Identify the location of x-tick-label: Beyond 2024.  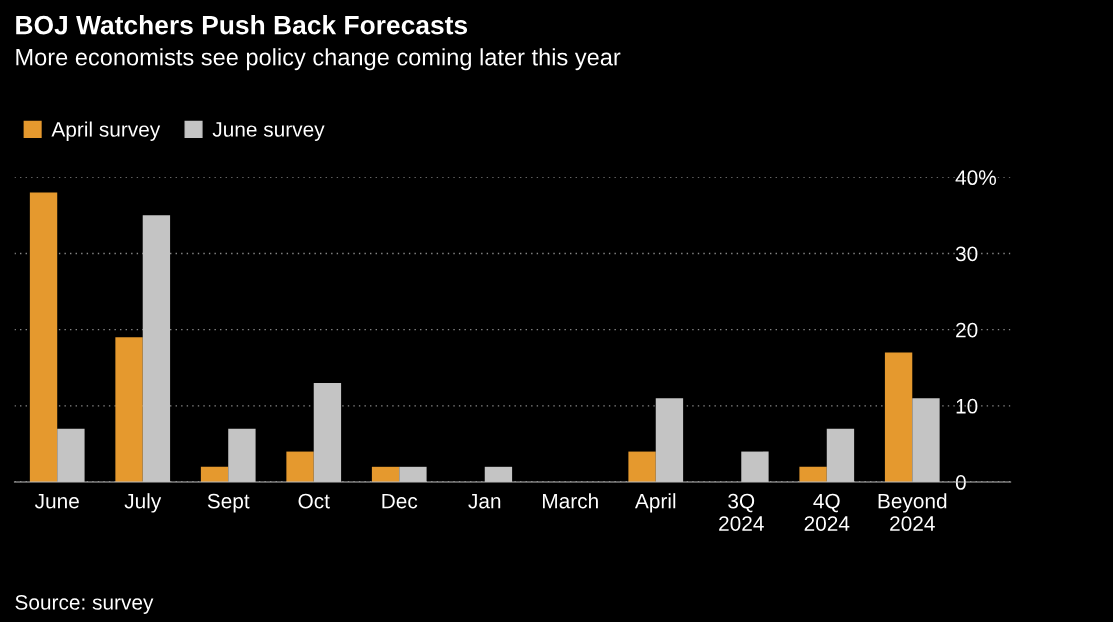
(912, 512).